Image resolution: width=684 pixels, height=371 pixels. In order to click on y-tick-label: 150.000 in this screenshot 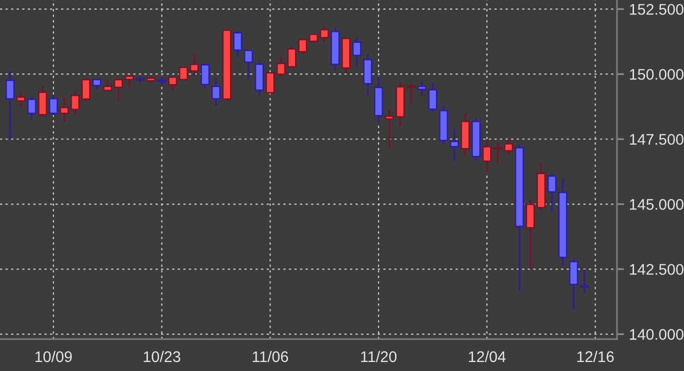, I will do `click(657, 74)`.